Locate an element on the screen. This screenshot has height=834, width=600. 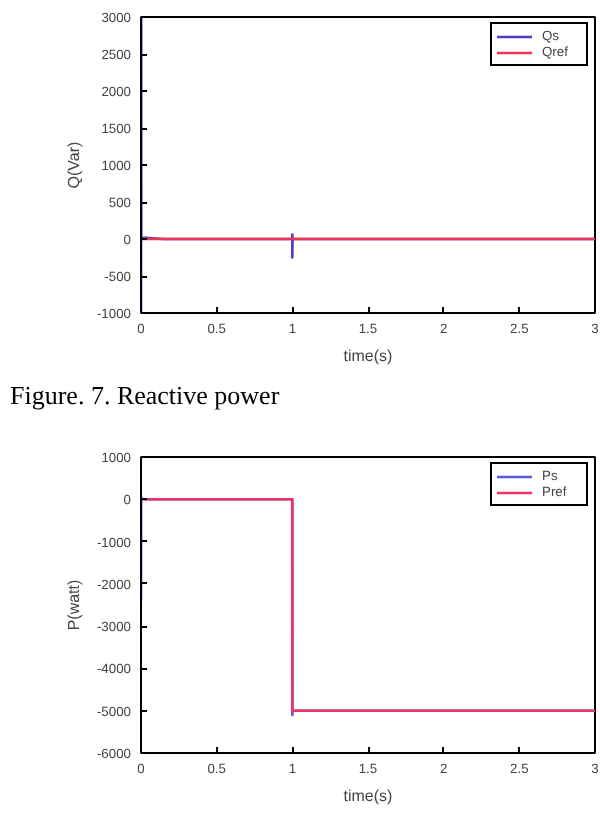
y-axis-title: P(watt) is located at coordinates (73, 604).